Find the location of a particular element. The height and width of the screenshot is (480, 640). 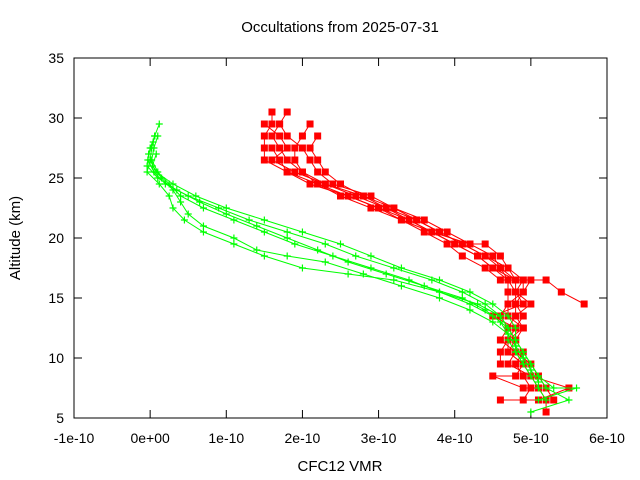

x-axis-label: CFC12 VMR is located at coordinates (339, 466).